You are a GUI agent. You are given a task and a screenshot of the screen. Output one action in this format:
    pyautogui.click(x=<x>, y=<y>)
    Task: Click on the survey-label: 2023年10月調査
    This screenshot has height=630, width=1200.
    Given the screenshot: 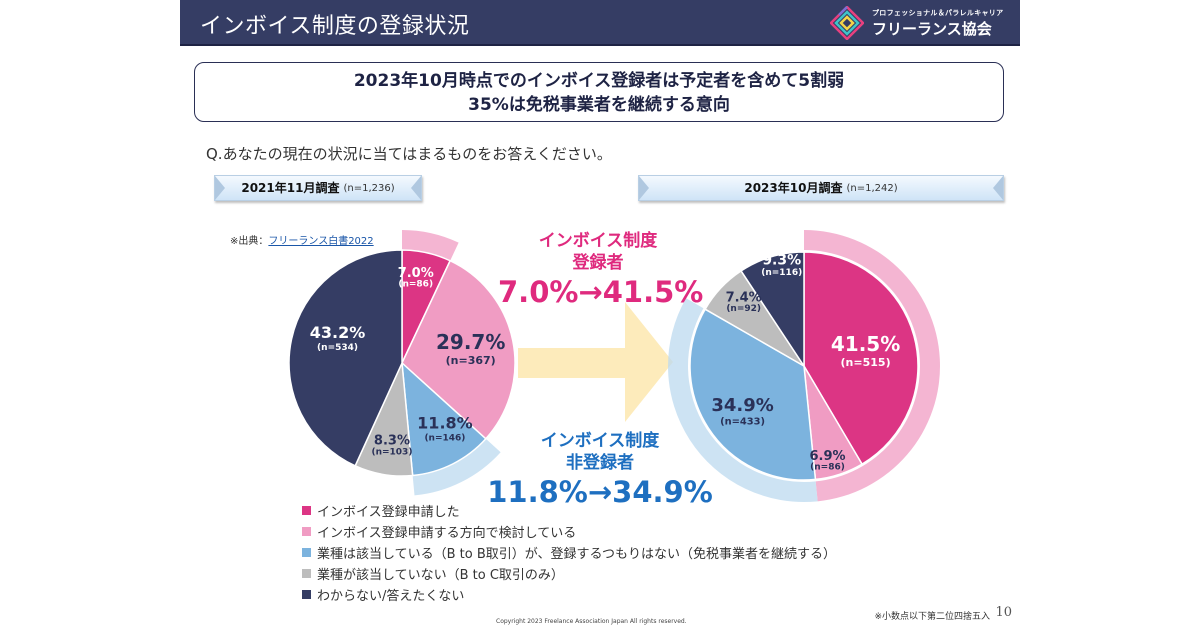 What is the action you would take?
    pyautogui.click(x=793, y=188)
    